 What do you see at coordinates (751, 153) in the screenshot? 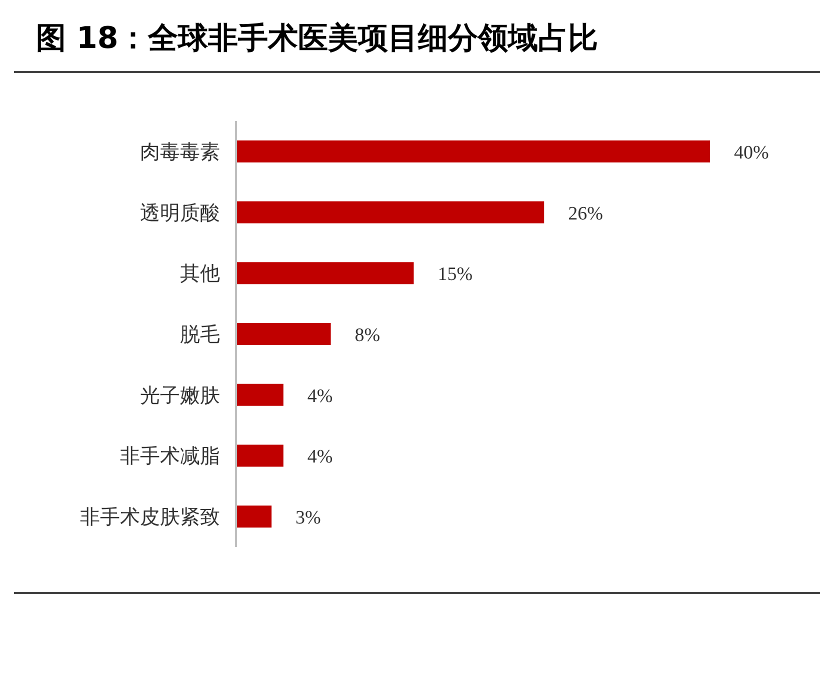
I see `data-label: 40%` at bounding box center [751, 153].